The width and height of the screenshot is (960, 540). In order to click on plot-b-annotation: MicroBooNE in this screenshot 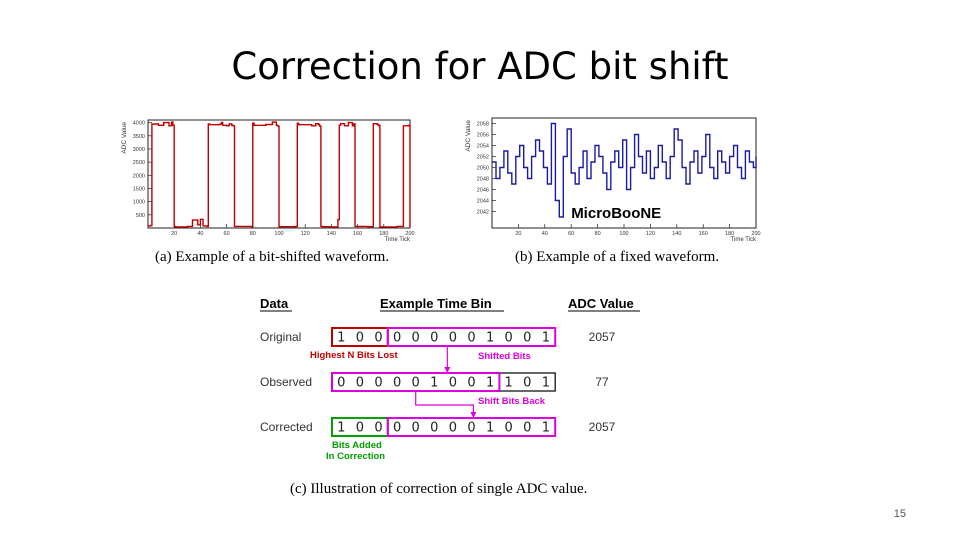, I will do `click(616, 213)`.